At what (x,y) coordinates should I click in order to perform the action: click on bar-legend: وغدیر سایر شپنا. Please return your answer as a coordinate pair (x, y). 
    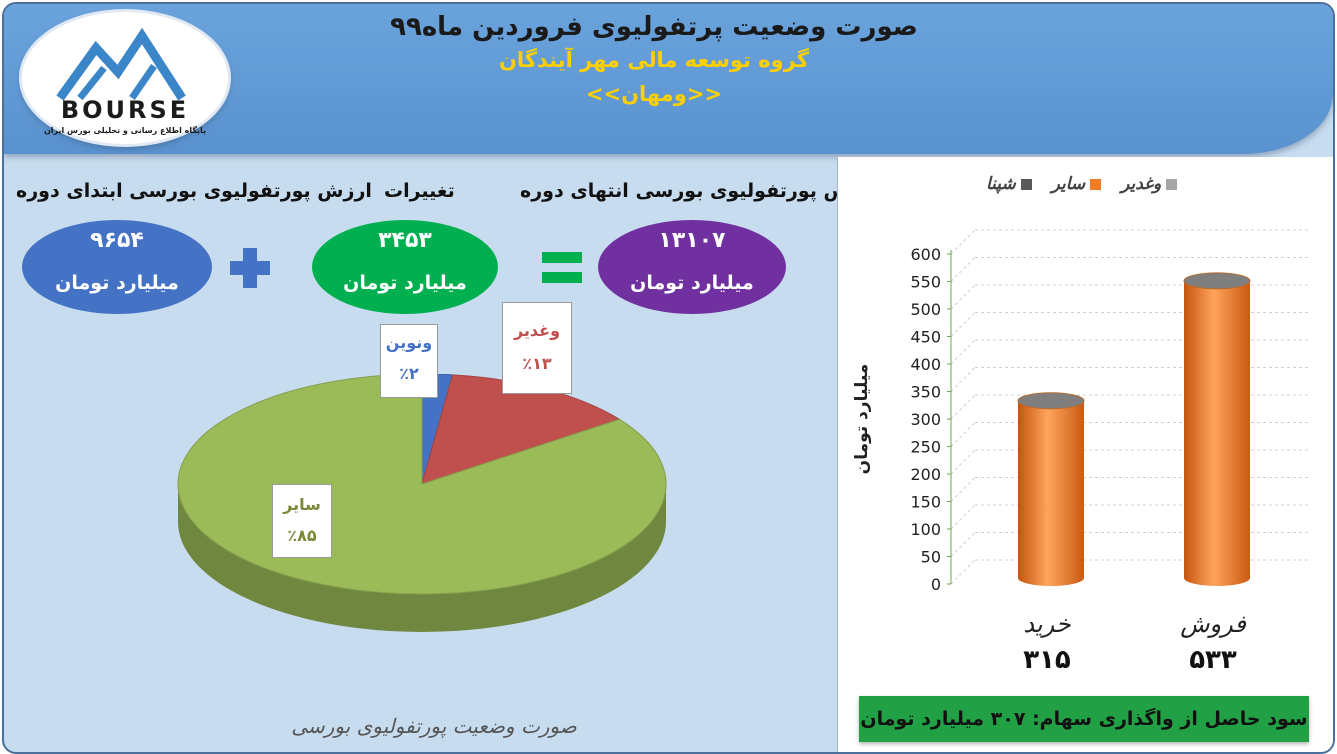
    Looking at the image, I should click on (1082, 184).